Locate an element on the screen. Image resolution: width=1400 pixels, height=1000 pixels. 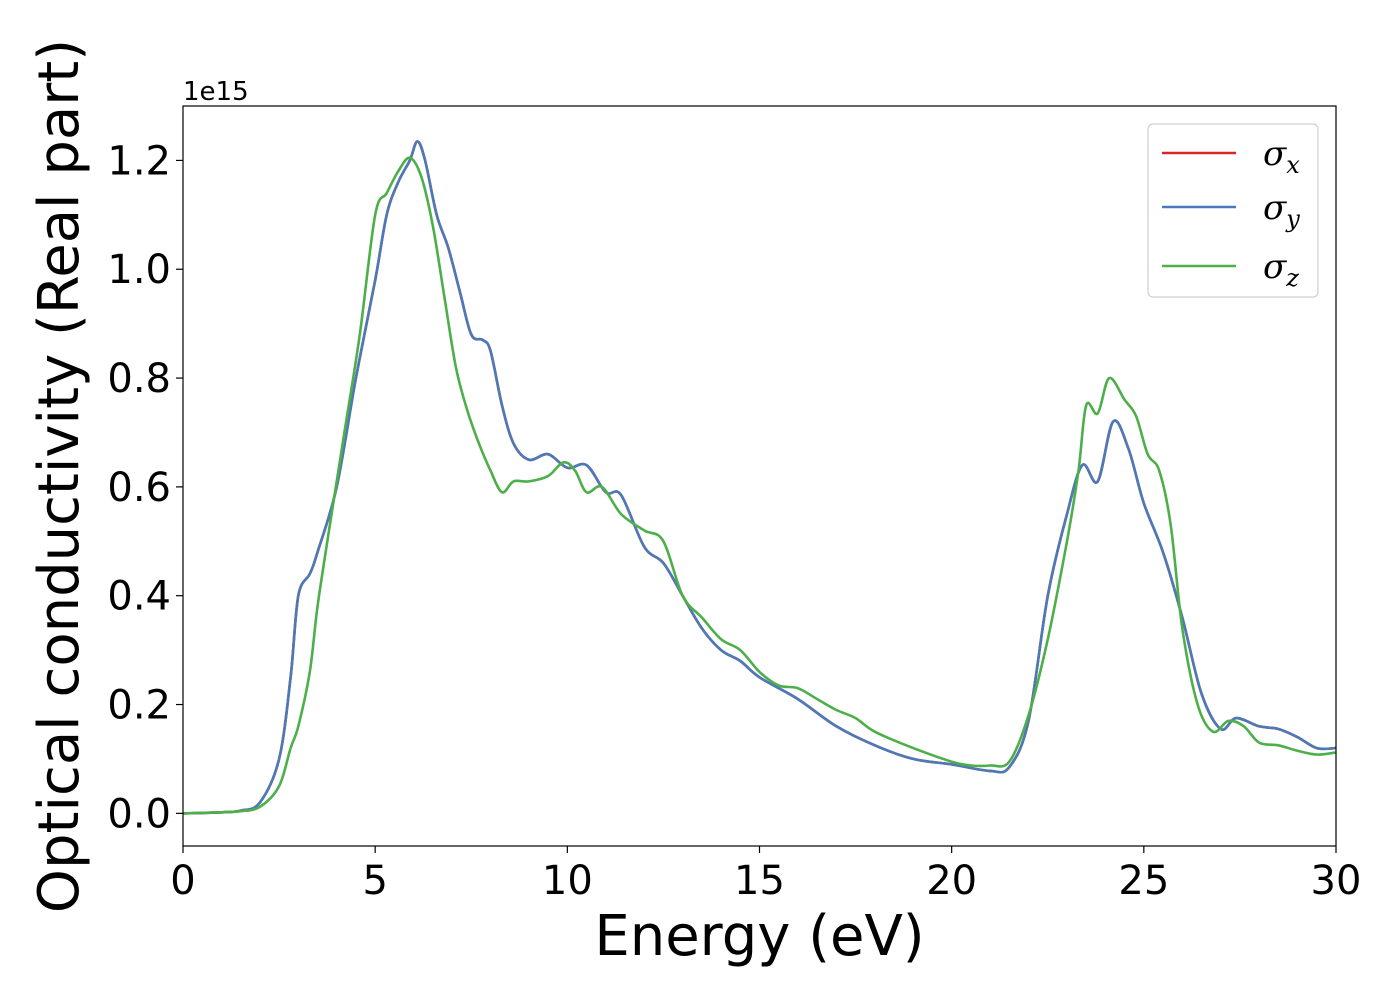
x-tick-label: 5 is located at coordinates (374, 881).